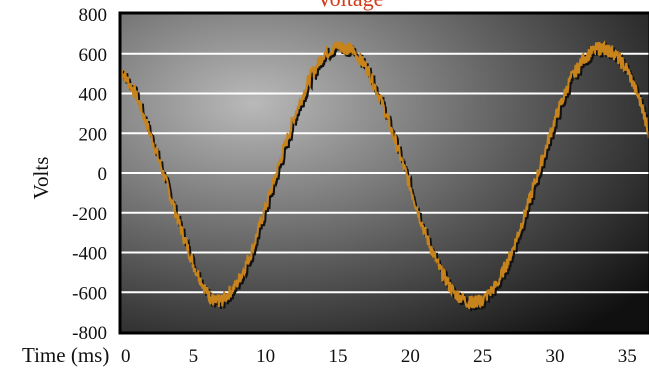  Describe the element at coordinates (93, 134) in the screenshot. I see `y-tick-label: 200` at that location.